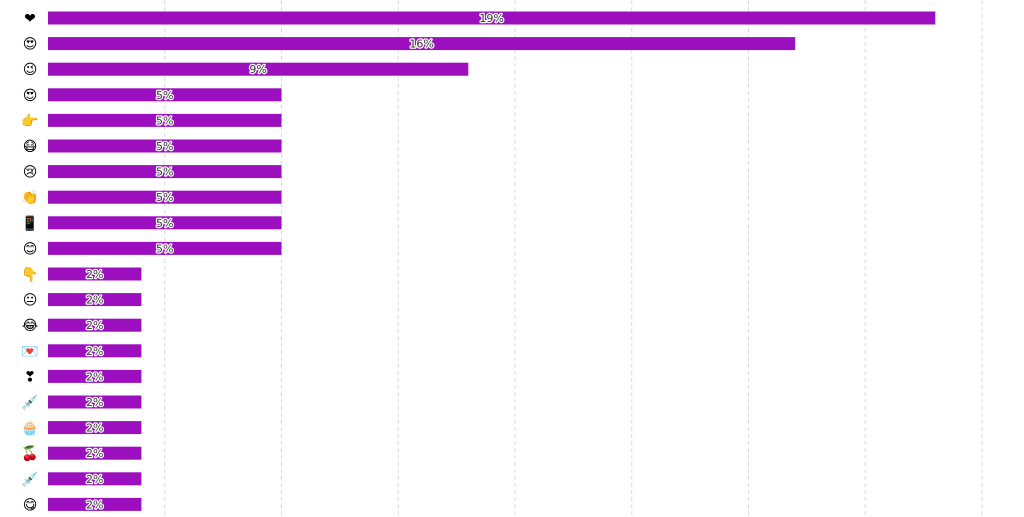  Describe the element at coordinates (29, 453) in the screenshot. I see `cherries-icon: 🍒` at that location.